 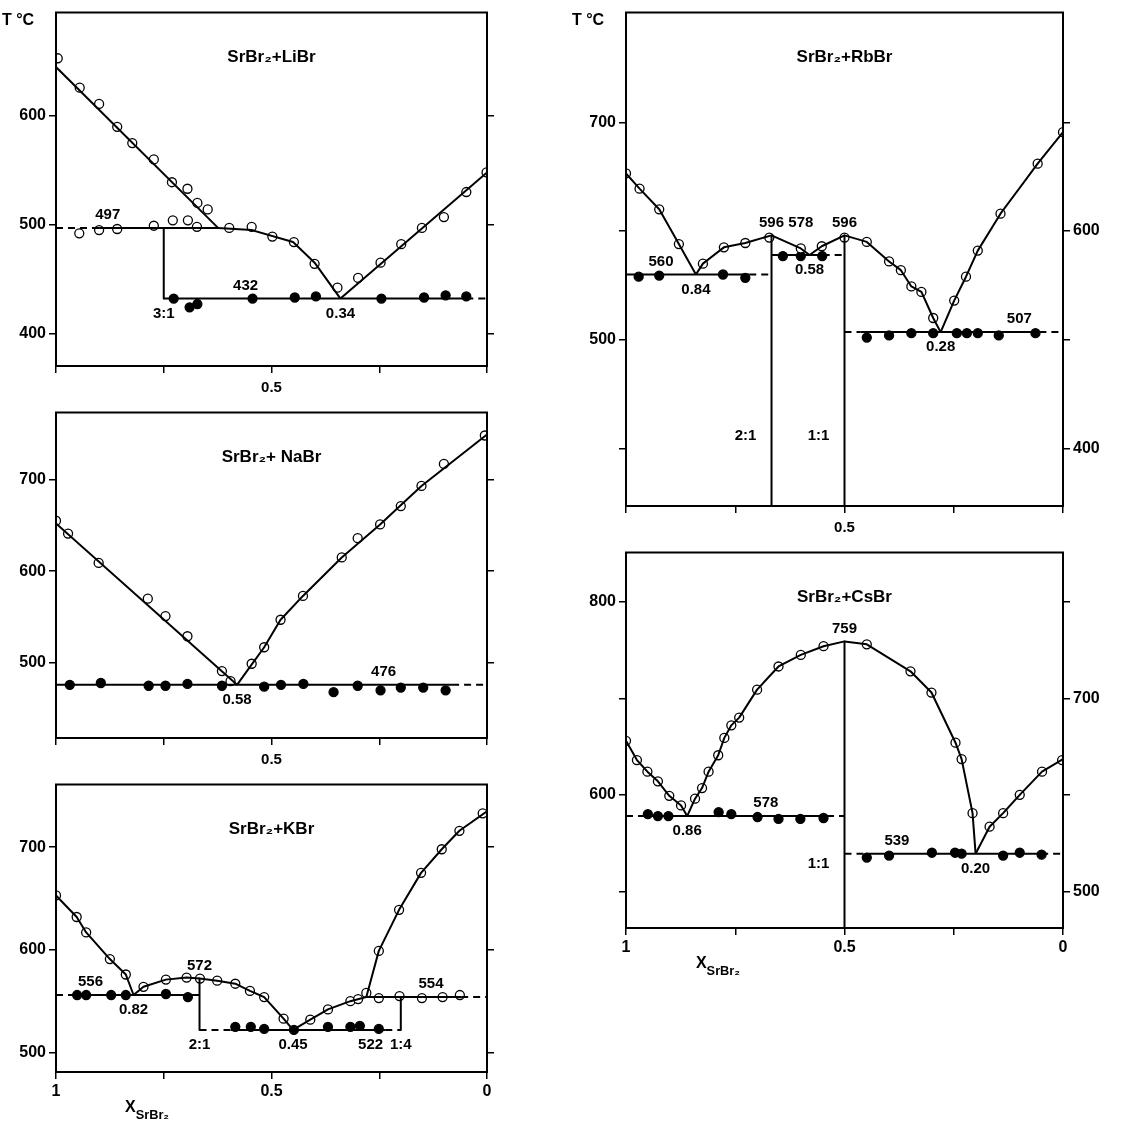 What do you see at coordinates (1086, 230) in the screenshot?
I see `y2-tick-label: 600` at bounding box center [1086, 230].